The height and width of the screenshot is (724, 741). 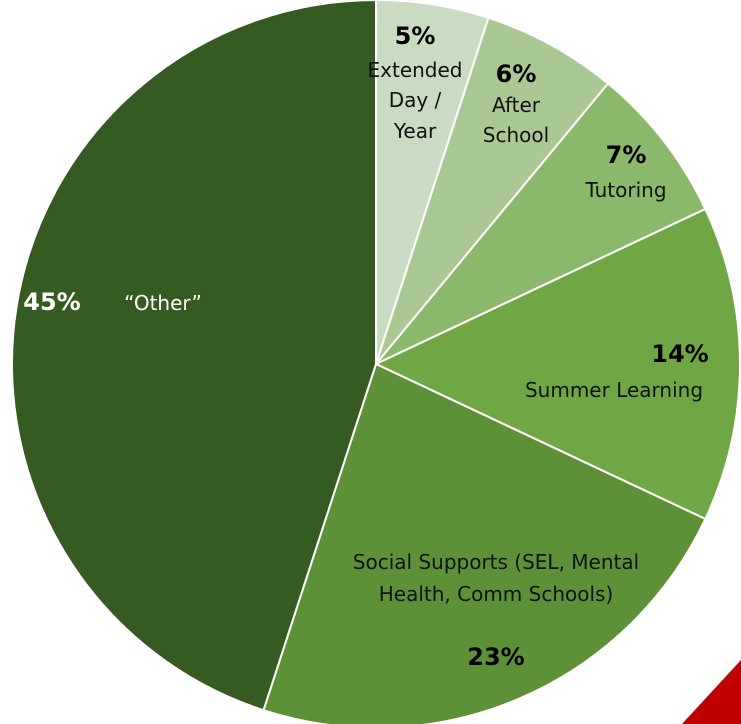 I want to click on slice-category-label: Extended, so click(x=415, y=70).